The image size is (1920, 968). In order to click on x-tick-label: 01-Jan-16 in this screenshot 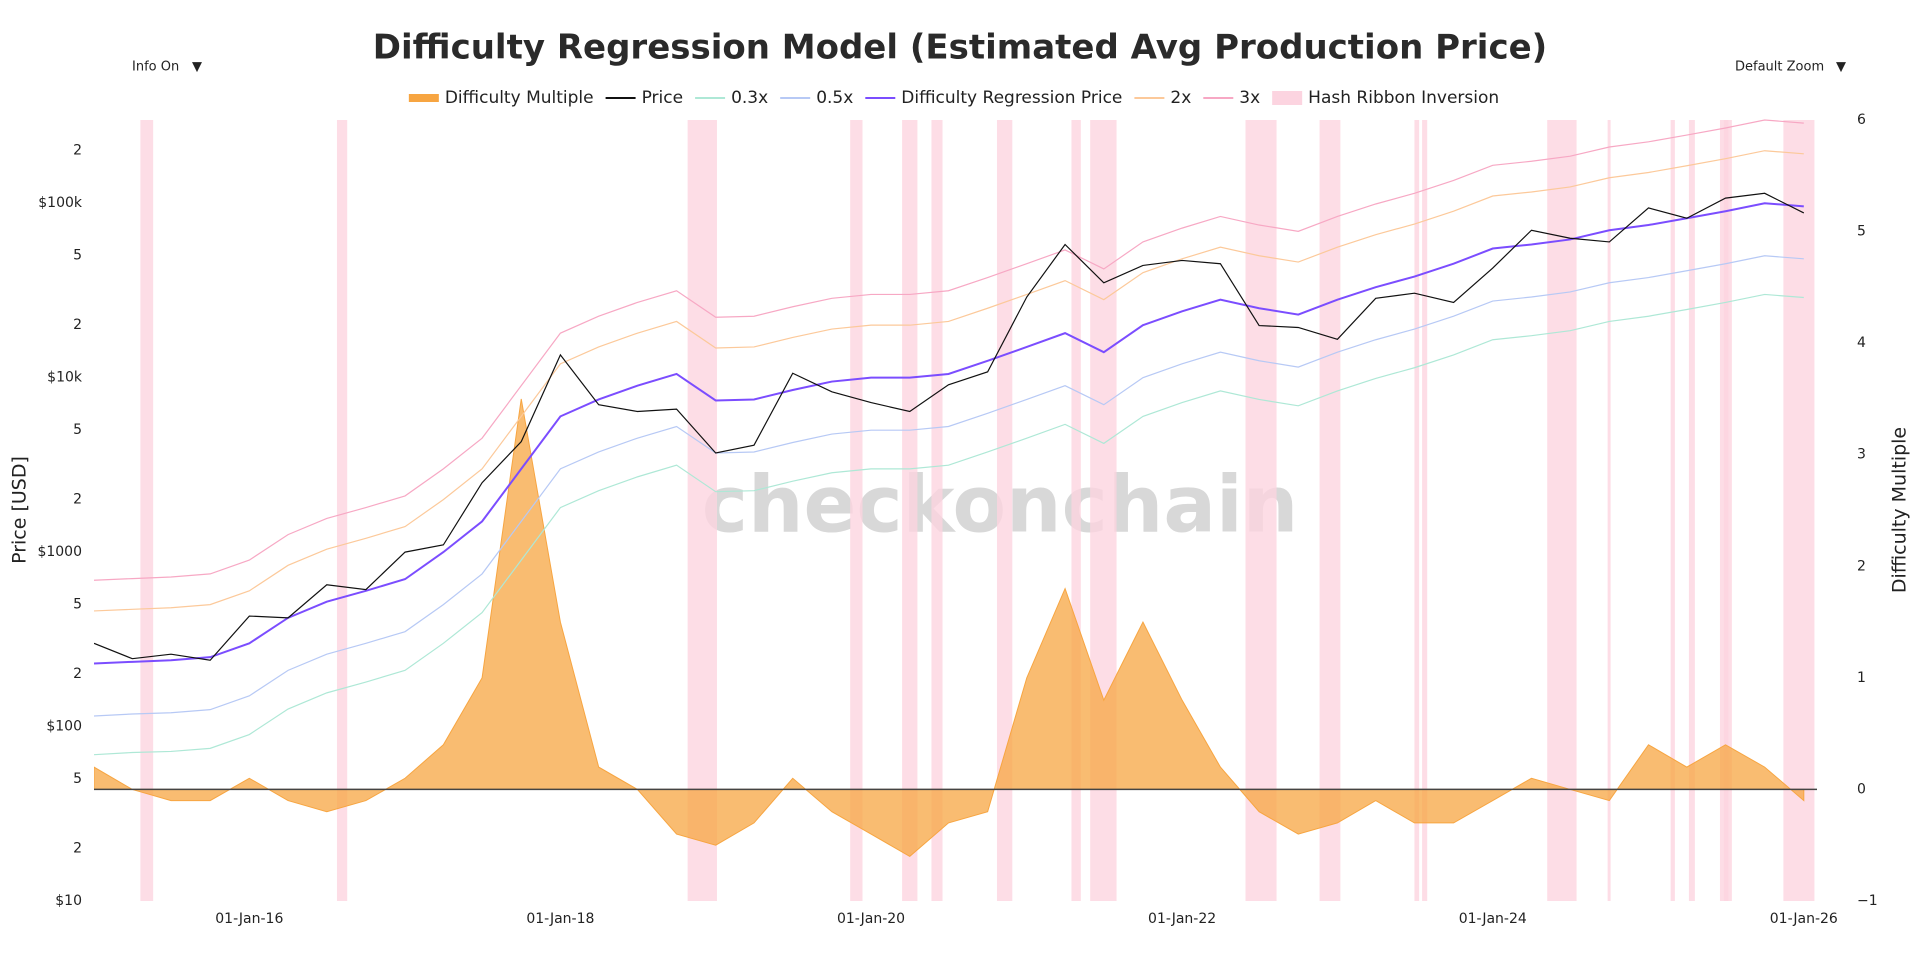, I will do `click(249, 919)`.